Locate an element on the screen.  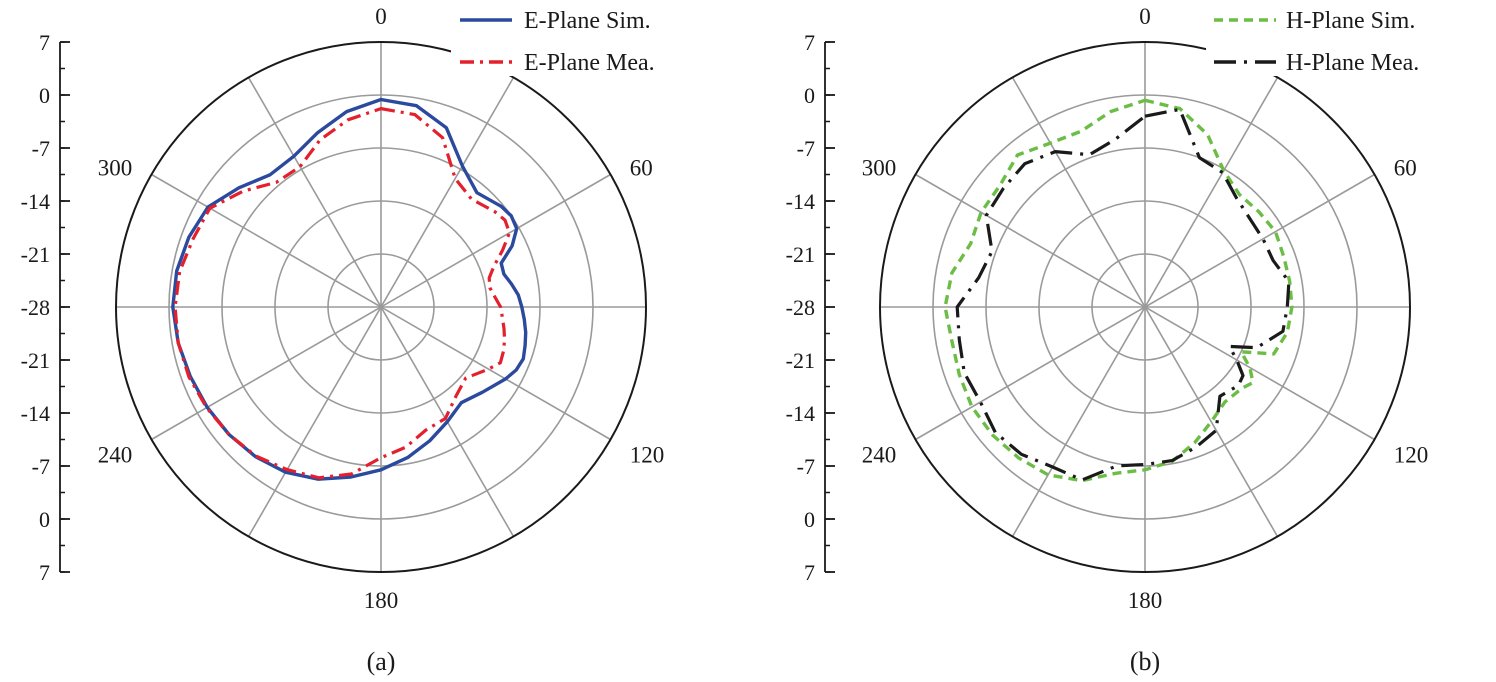
legend: H-Plane Sim. H-Plane Mea. is located at coordinates (1349, 42).